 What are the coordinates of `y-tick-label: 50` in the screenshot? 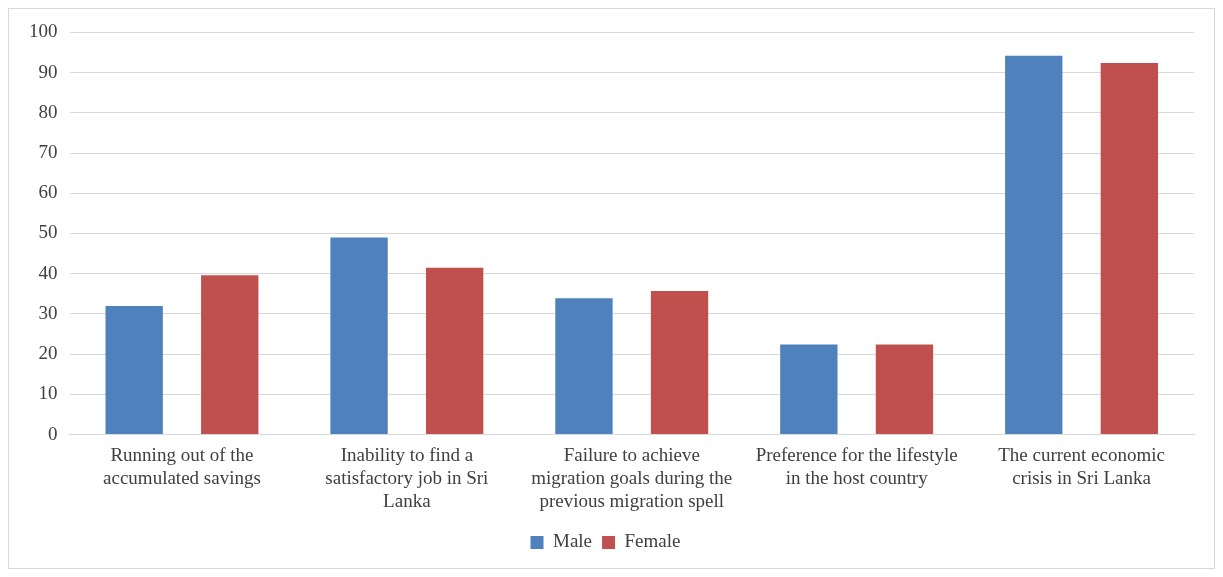 It's located at (48, 232).